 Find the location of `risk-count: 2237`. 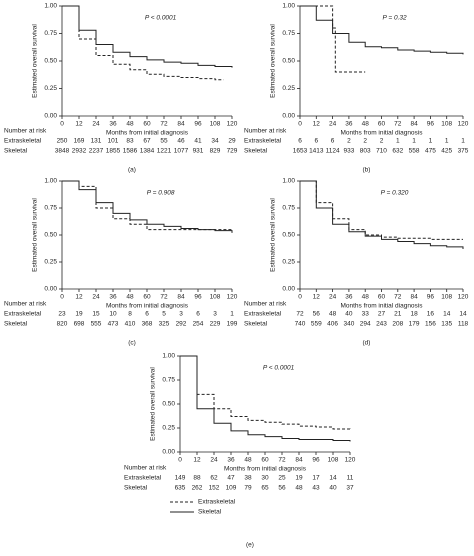

risk-count: 2237 is located at coordinates (96, 151).